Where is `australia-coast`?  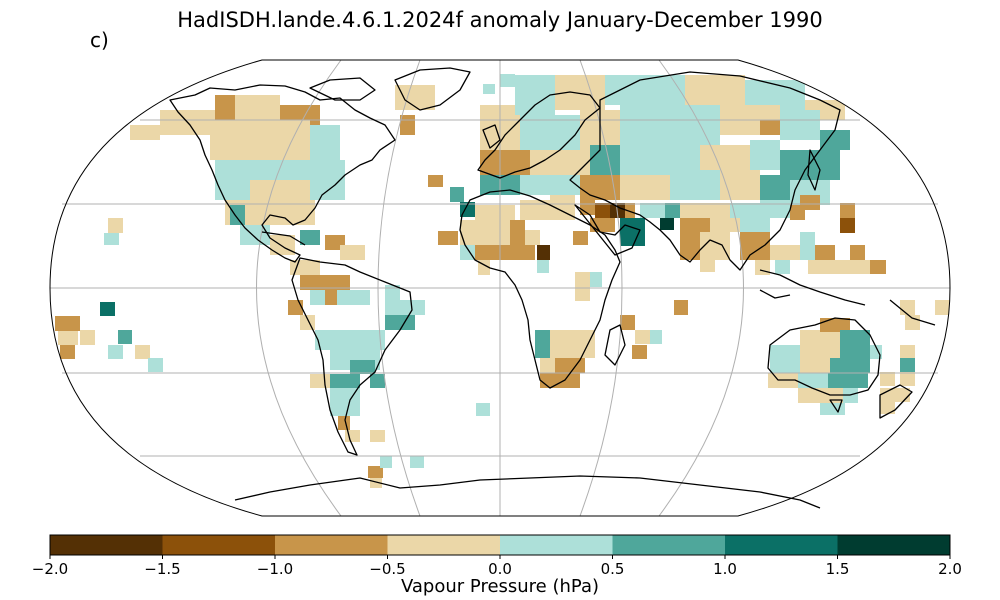
australia-coast is located at coordinates (824, 356).